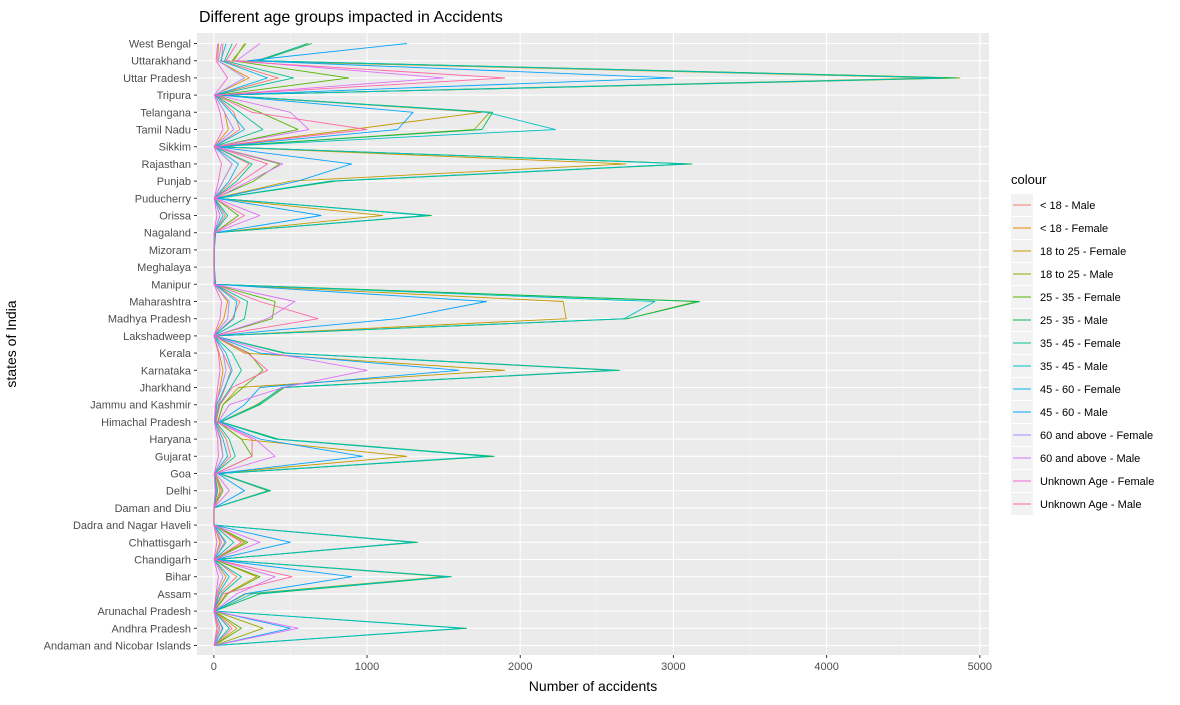  What do you see at coordinates (140, 406) in the screenshot?
I see `y-tick-label: Jammu and Kashmir` at bounding box center [140, 406].